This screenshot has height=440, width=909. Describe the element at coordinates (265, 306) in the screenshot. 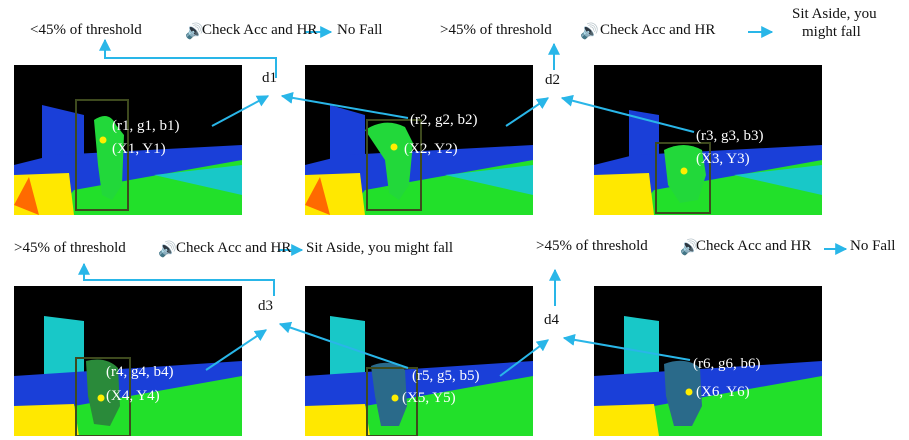

I see `distance-label-d3: d3` at that location.